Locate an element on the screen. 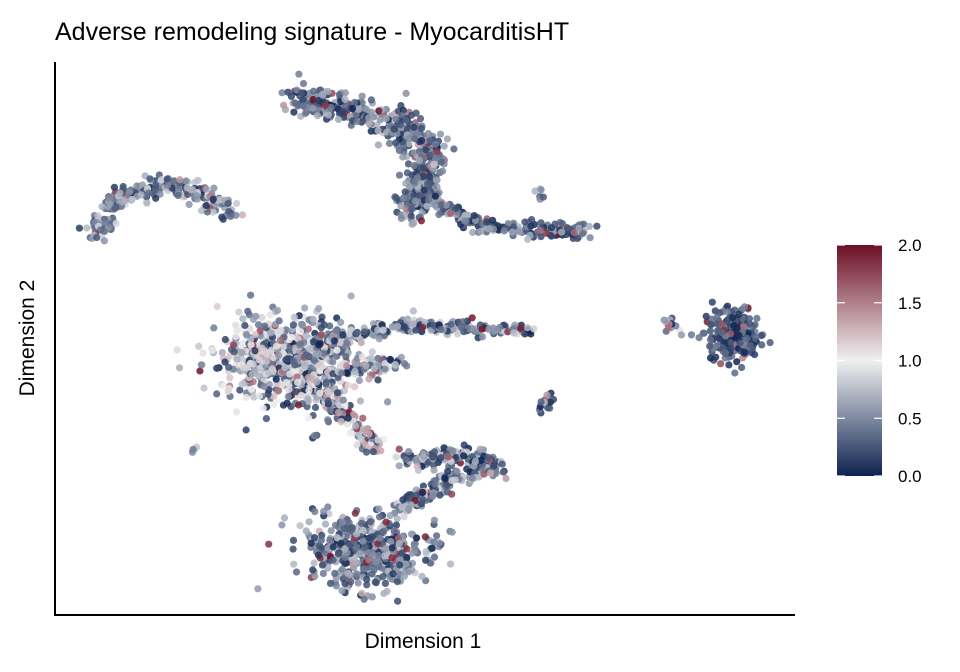 This screenshot has width=960, height=672. color-legend: 0.0 0.5 1.0 1.5 2.0 is located at coordinates (879, 361).